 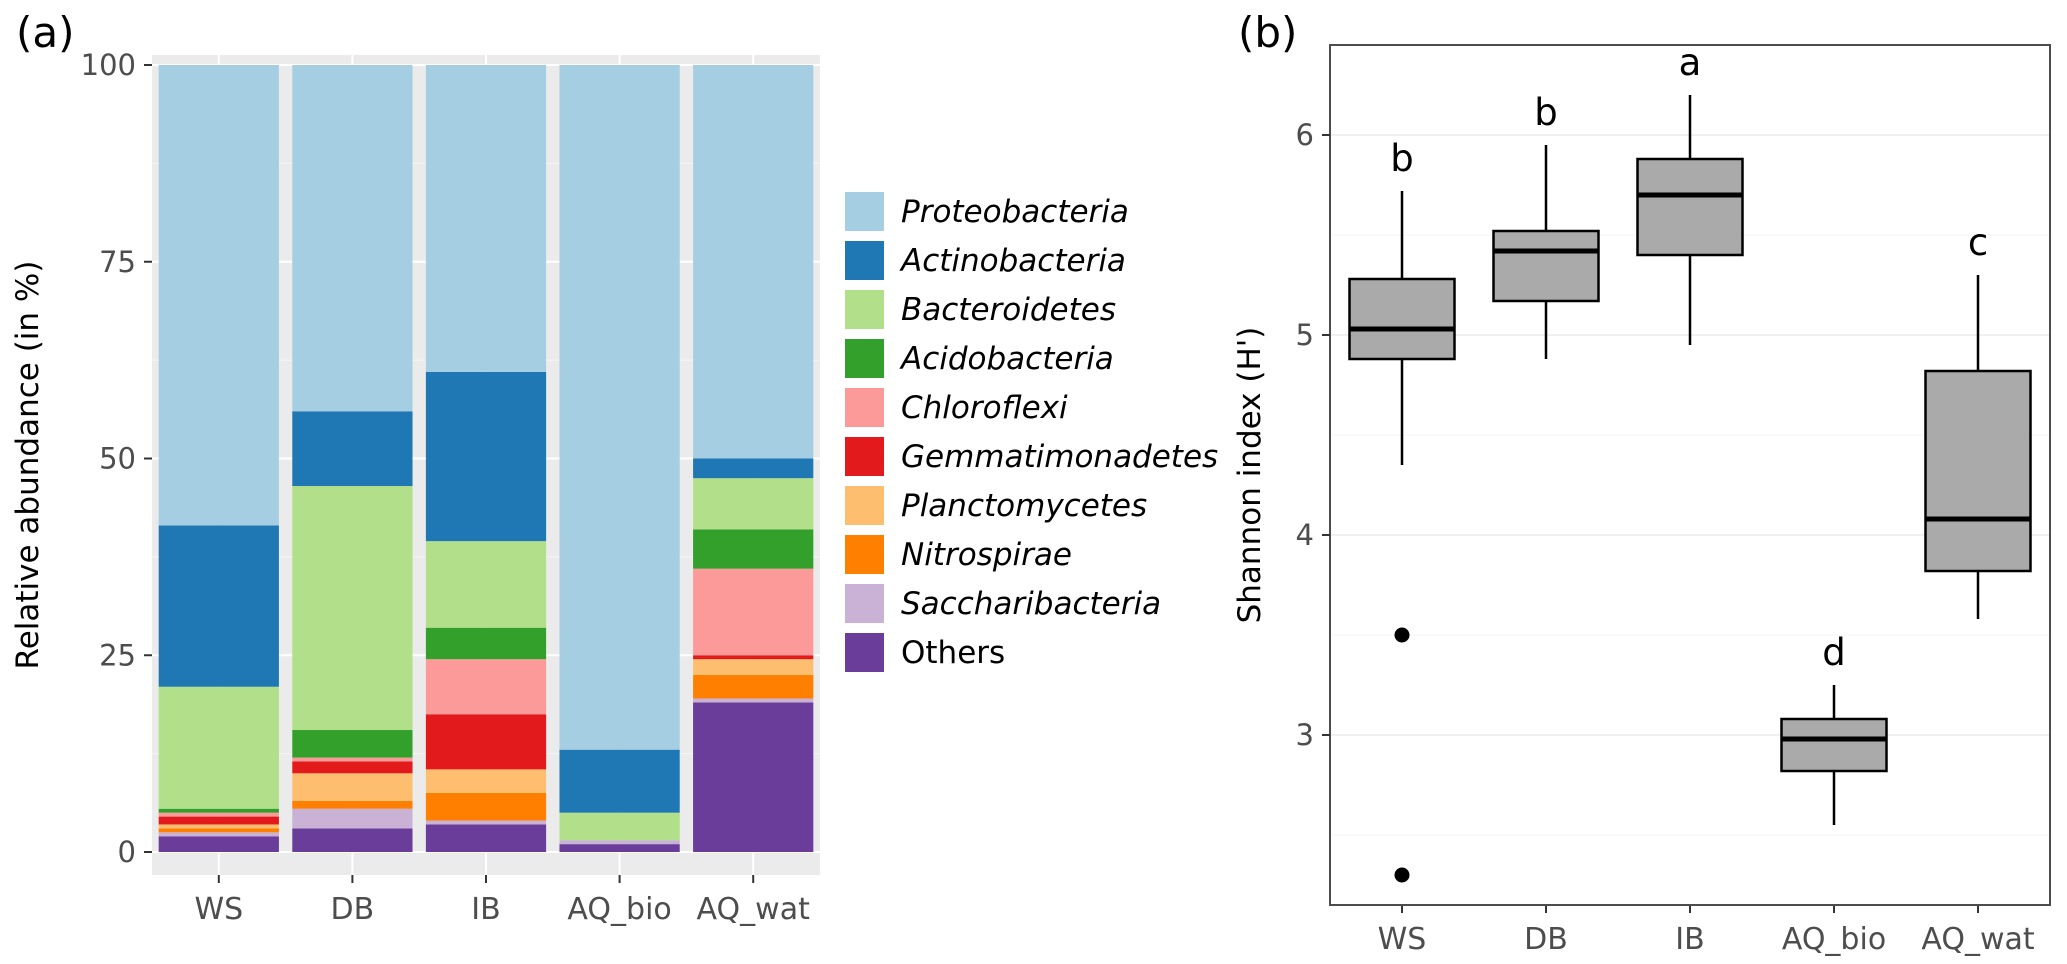 What do you see at coordinates (127, 852) in the screenshot?
I see `y-tick-label: 0` at bounding box center [127, 852].